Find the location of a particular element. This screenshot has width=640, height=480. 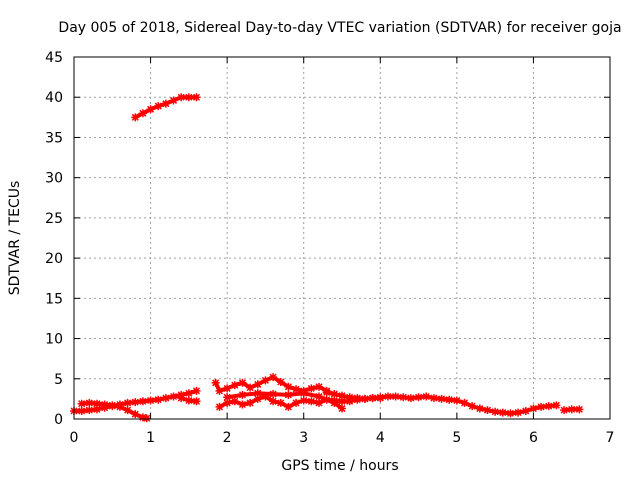

x-tick-label: 3 is located at coordinates (303, 438).